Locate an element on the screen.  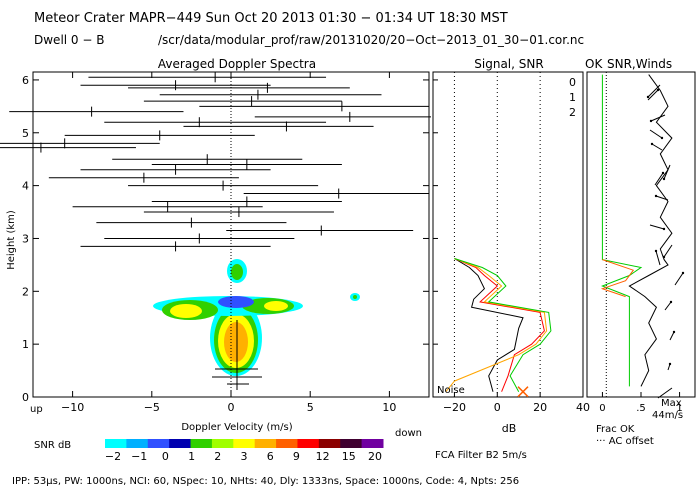
snr-colorbar: −2 −1 0 1 2 3 6 9 12 15 20 is located at coordinates (244, 451).